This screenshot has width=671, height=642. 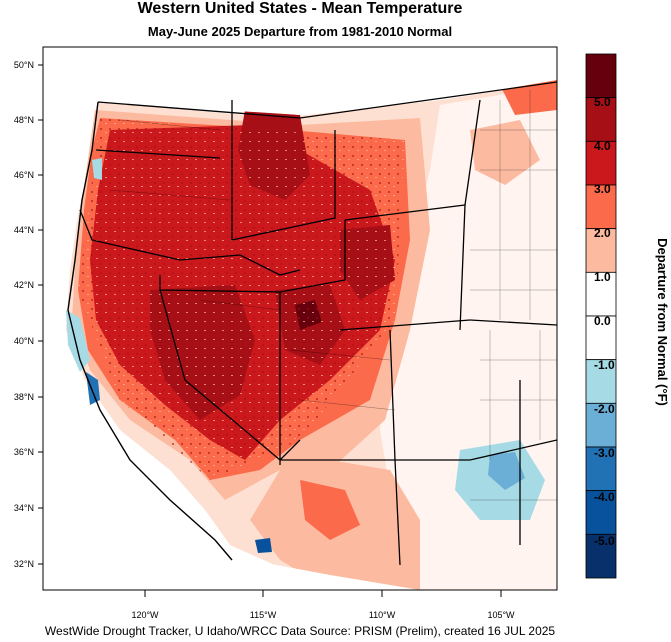 I want to click on area-arizona-warm, so click(x=330, y=510).